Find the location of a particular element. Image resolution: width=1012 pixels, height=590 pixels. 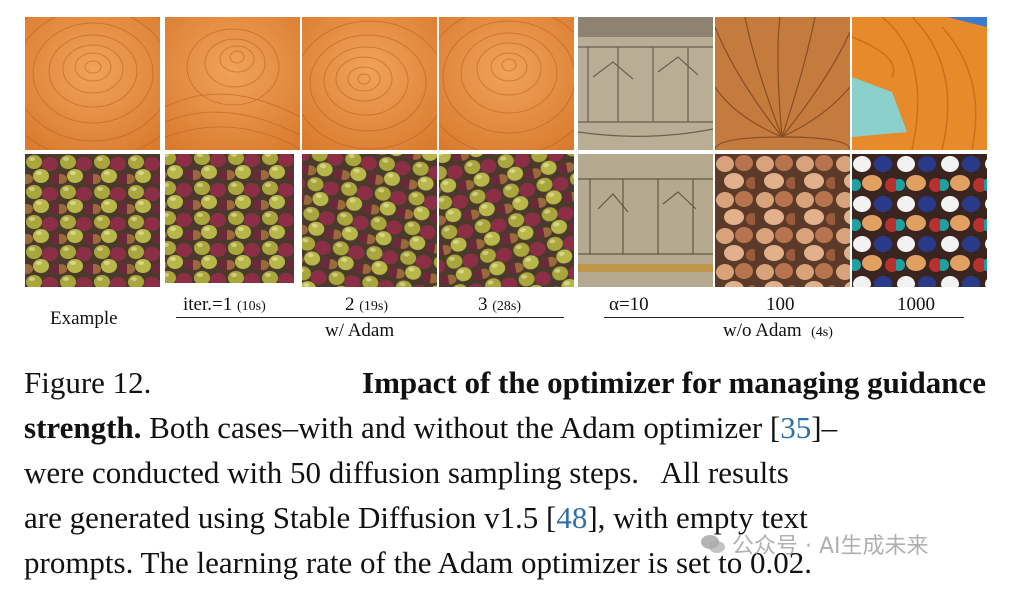

with-adam-bracket-line is located at coordinates (370, 318).